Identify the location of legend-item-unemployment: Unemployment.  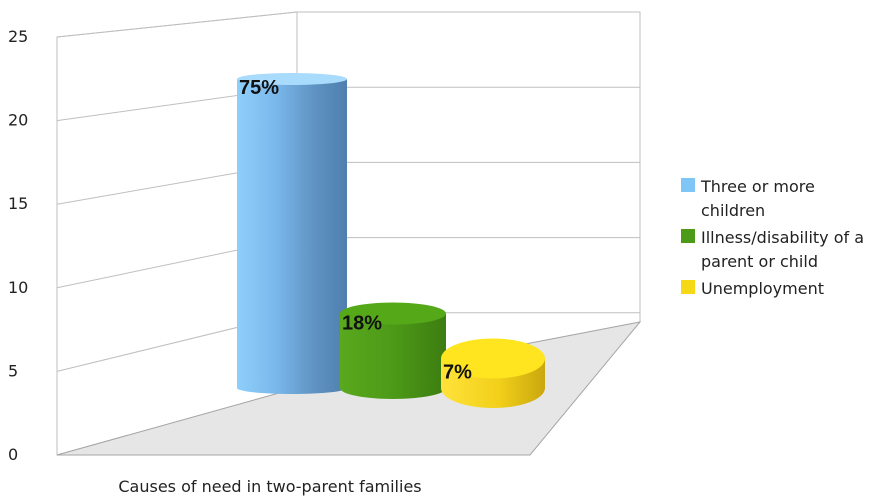
(776, 289).